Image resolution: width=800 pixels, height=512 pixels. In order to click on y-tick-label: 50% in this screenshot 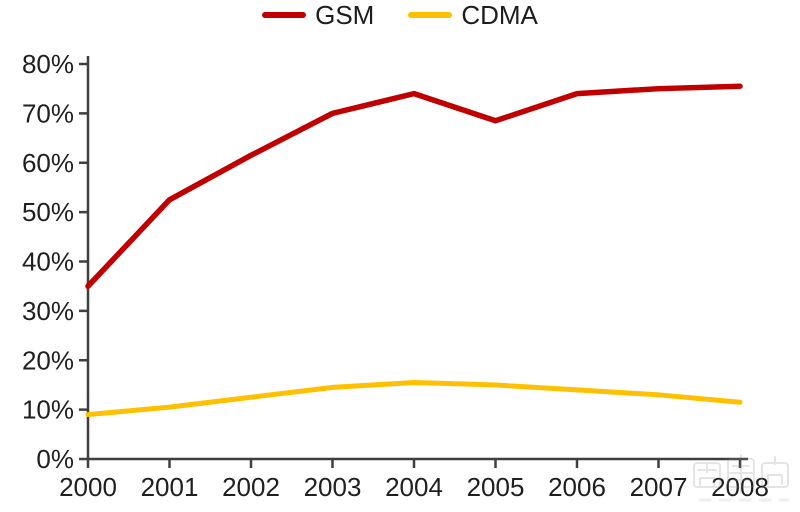, I will do `click(48, 212)`.